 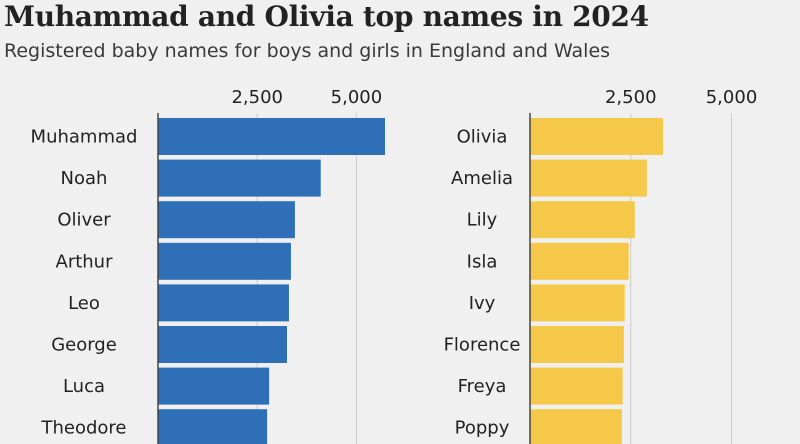 What do you see at coordinates (85, 261) in the screenshot?
I see `boys-category-label: Arthur` at bounding box center [85, 261].